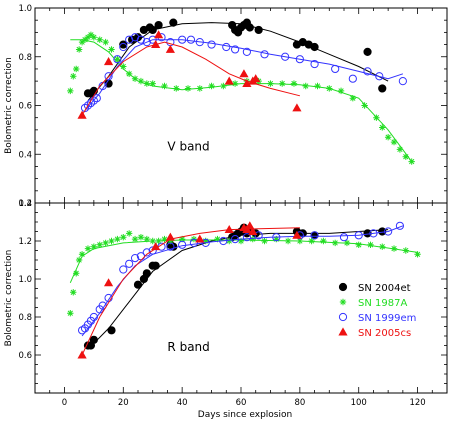 Image resolution: width=458 pixels, height=423 pixels. I want to click on legend-label-sn-1987a: SN 1987A, so click(382, 303).